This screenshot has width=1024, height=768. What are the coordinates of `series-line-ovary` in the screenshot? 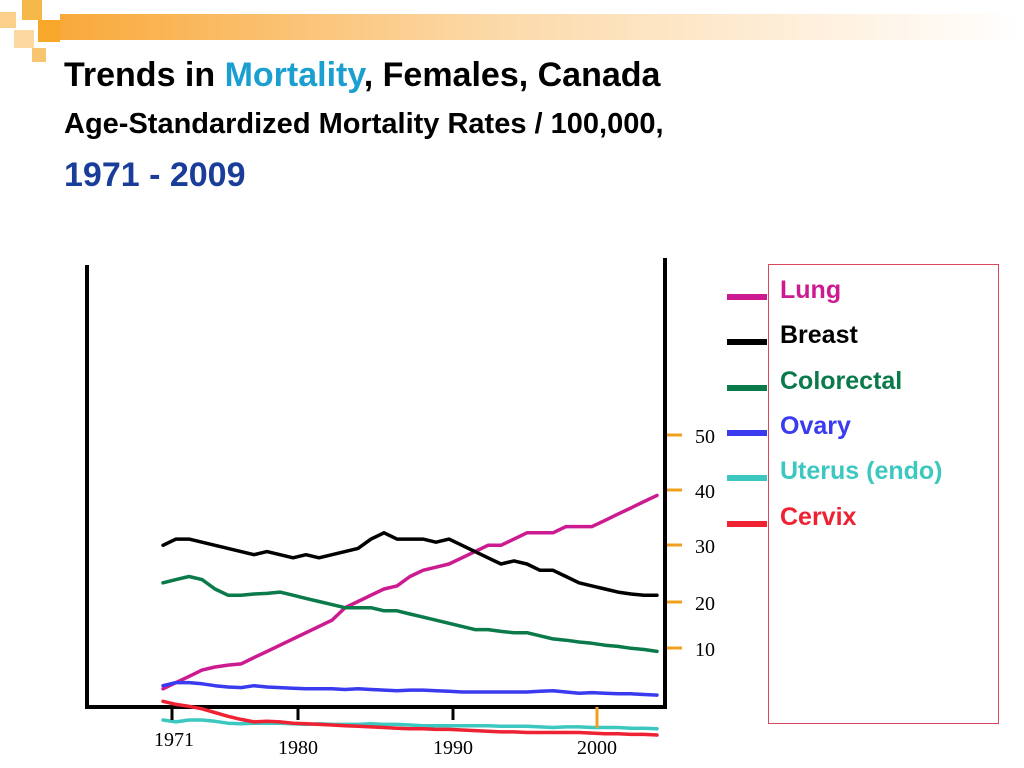 It's located at (410, 688).